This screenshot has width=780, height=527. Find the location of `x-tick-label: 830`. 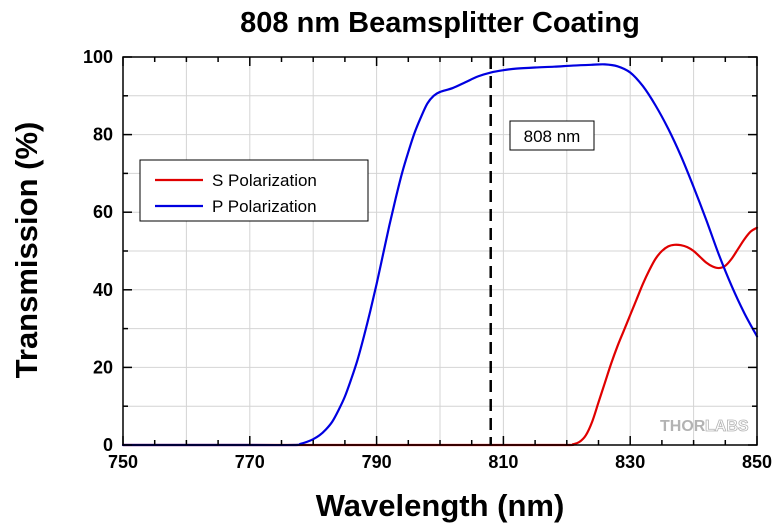

x-tick-label: 830 is located at coordinates (630, 462).